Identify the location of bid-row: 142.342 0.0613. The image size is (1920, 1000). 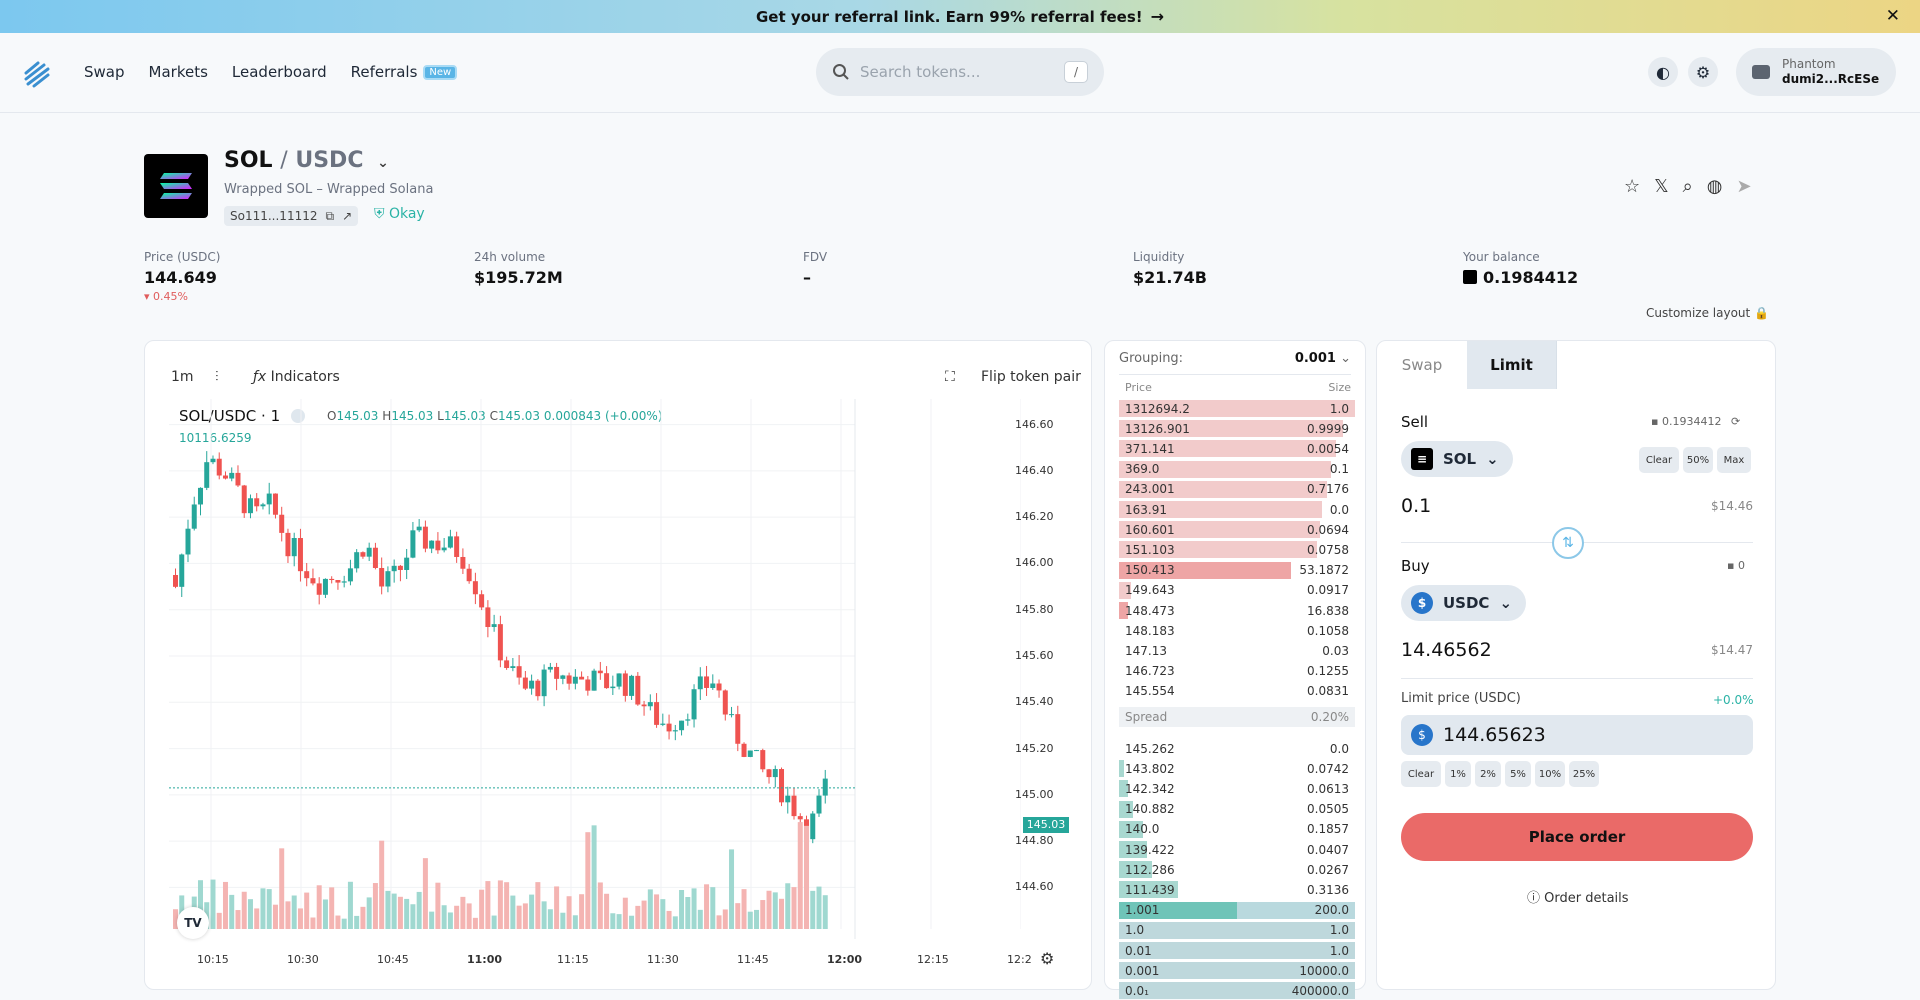
(1237, 788).